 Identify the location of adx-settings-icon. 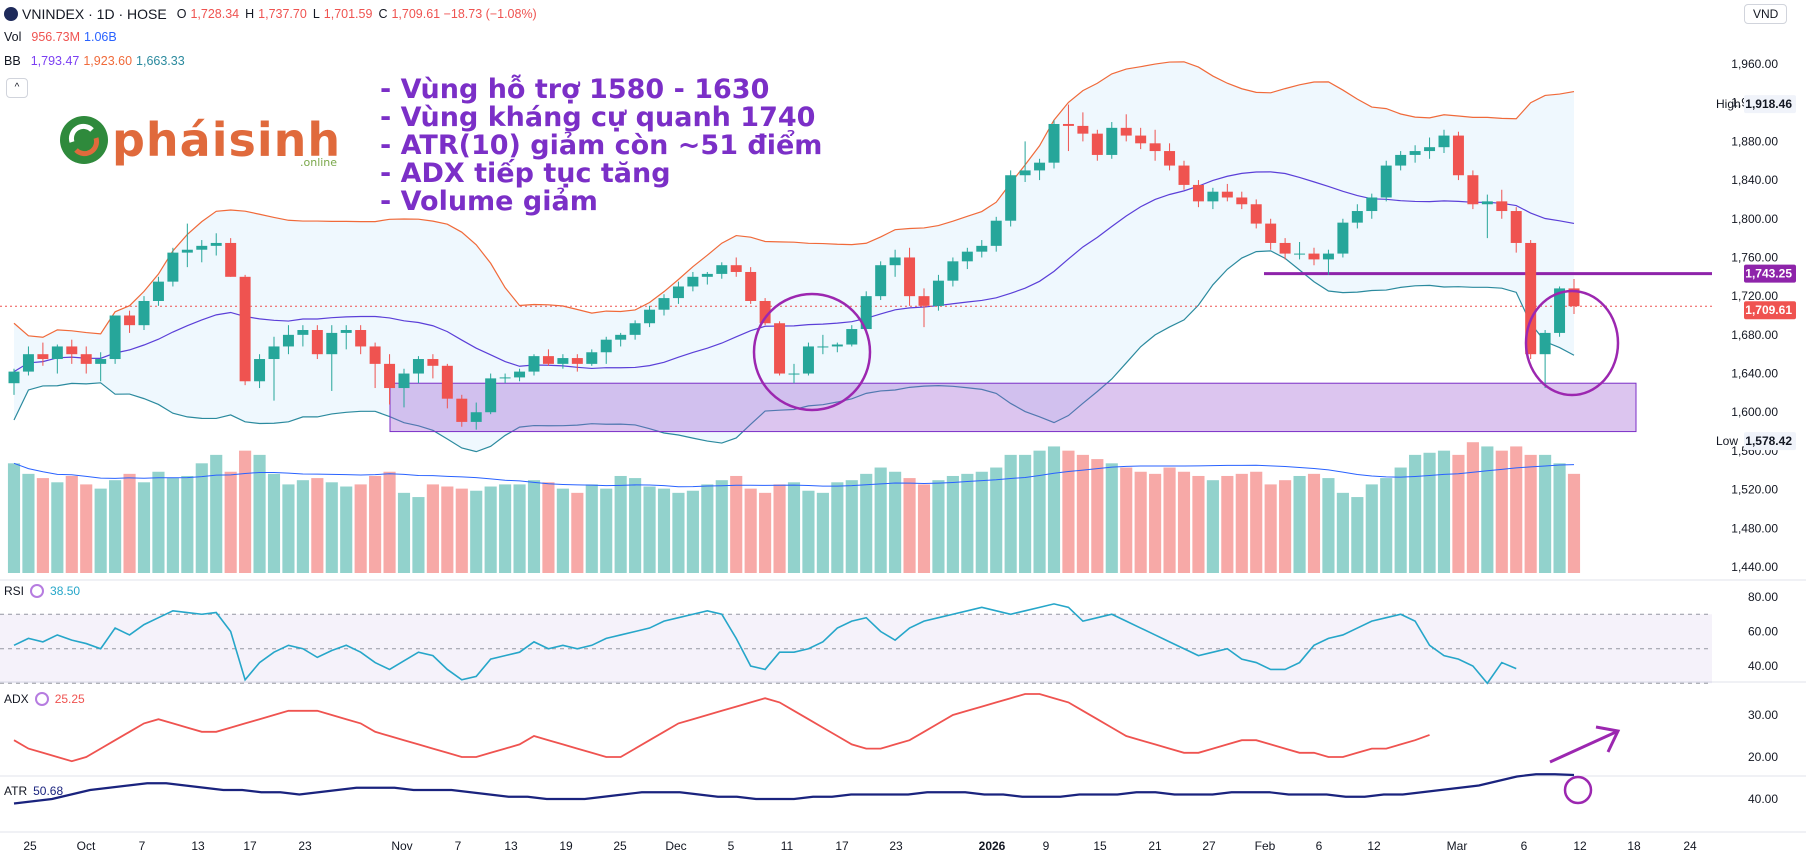
(41, 699).